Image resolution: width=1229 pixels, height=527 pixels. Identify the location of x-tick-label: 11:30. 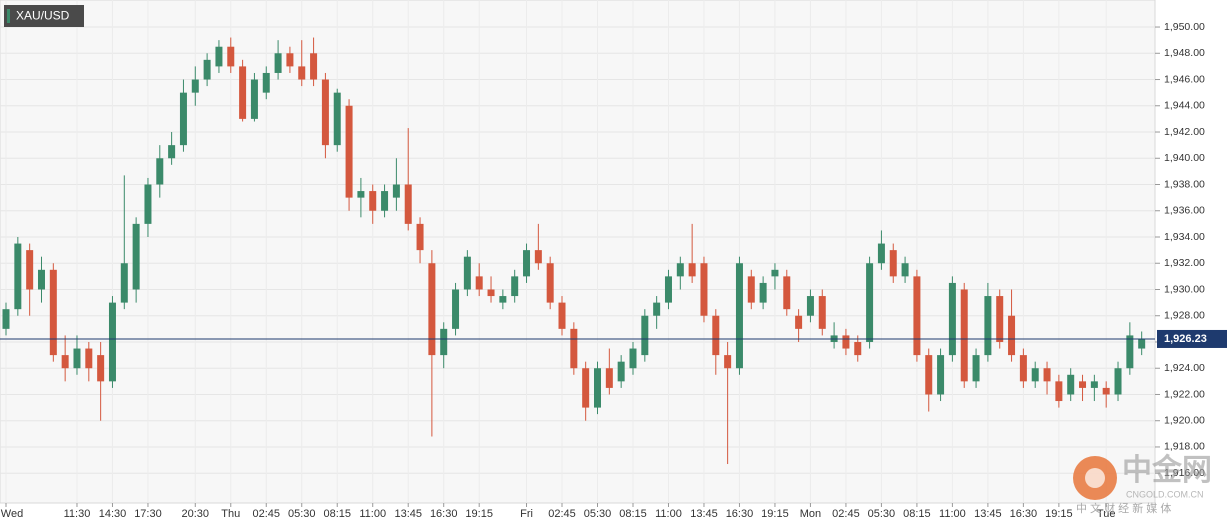
(77, 514).